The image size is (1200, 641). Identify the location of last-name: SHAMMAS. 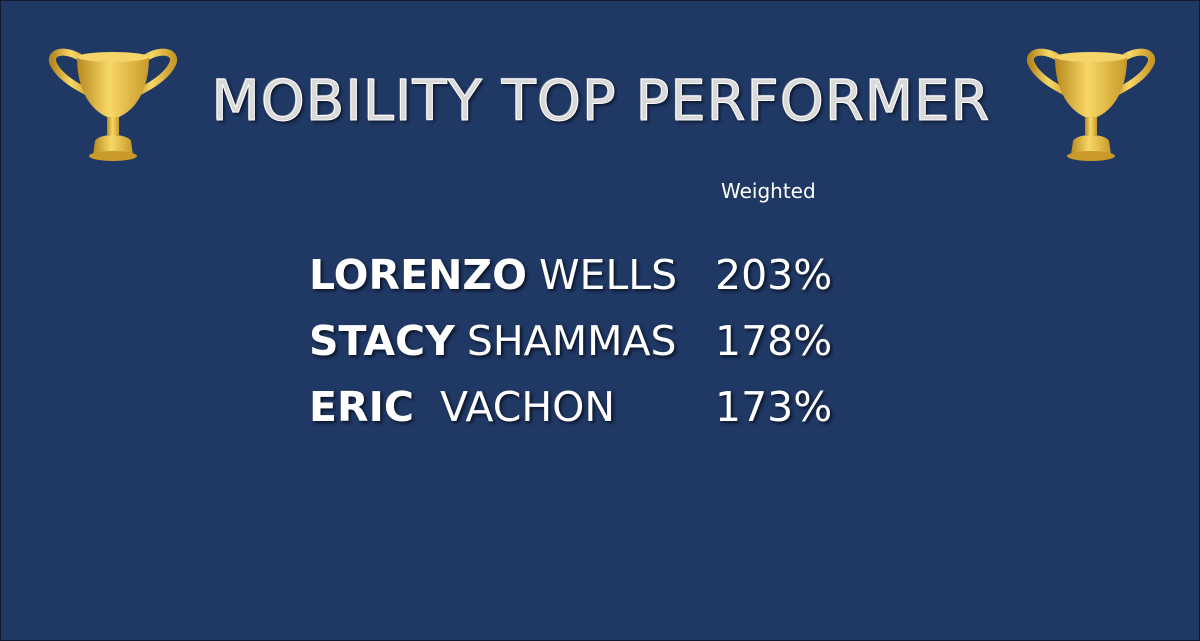
(571, 341).